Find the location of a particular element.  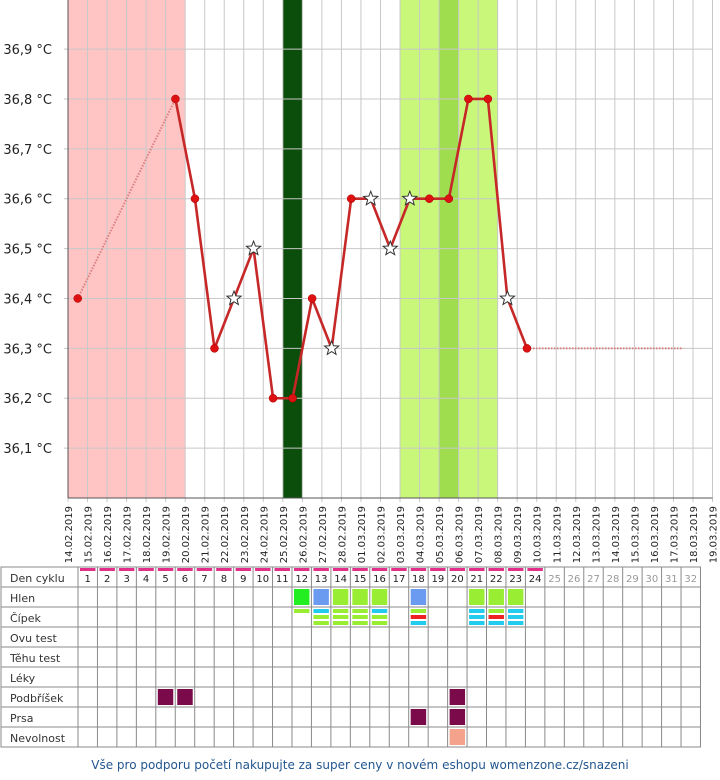

x-tick-label: 20.02.2019 is located at coordinates (186, 534).